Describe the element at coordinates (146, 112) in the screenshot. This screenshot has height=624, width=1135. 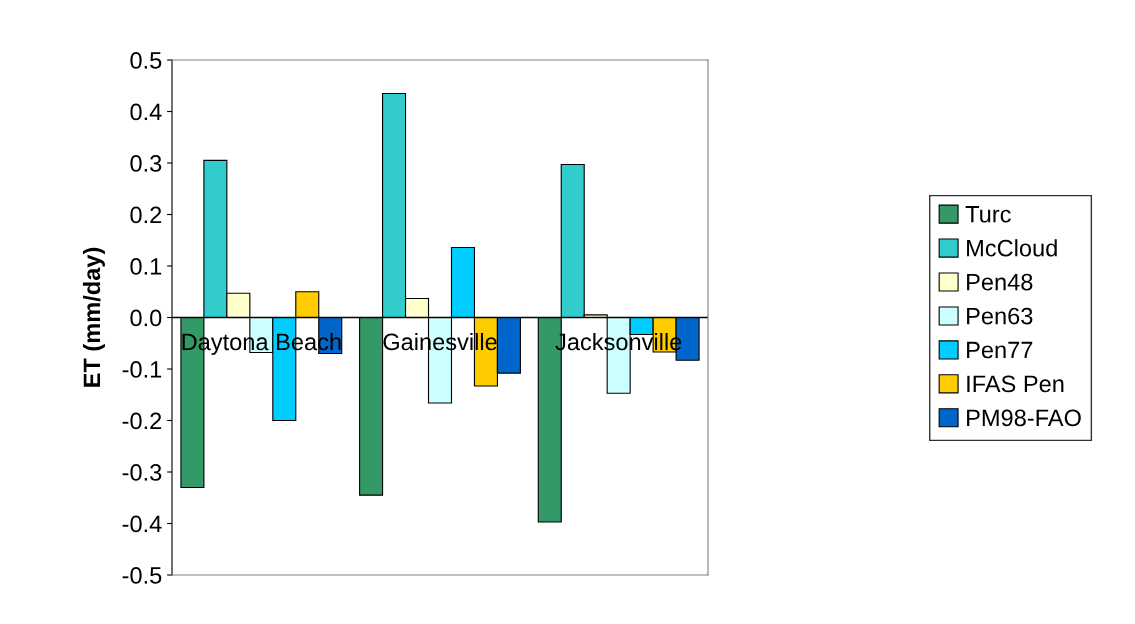
I see `y-tick-label: 0.4` at that location.